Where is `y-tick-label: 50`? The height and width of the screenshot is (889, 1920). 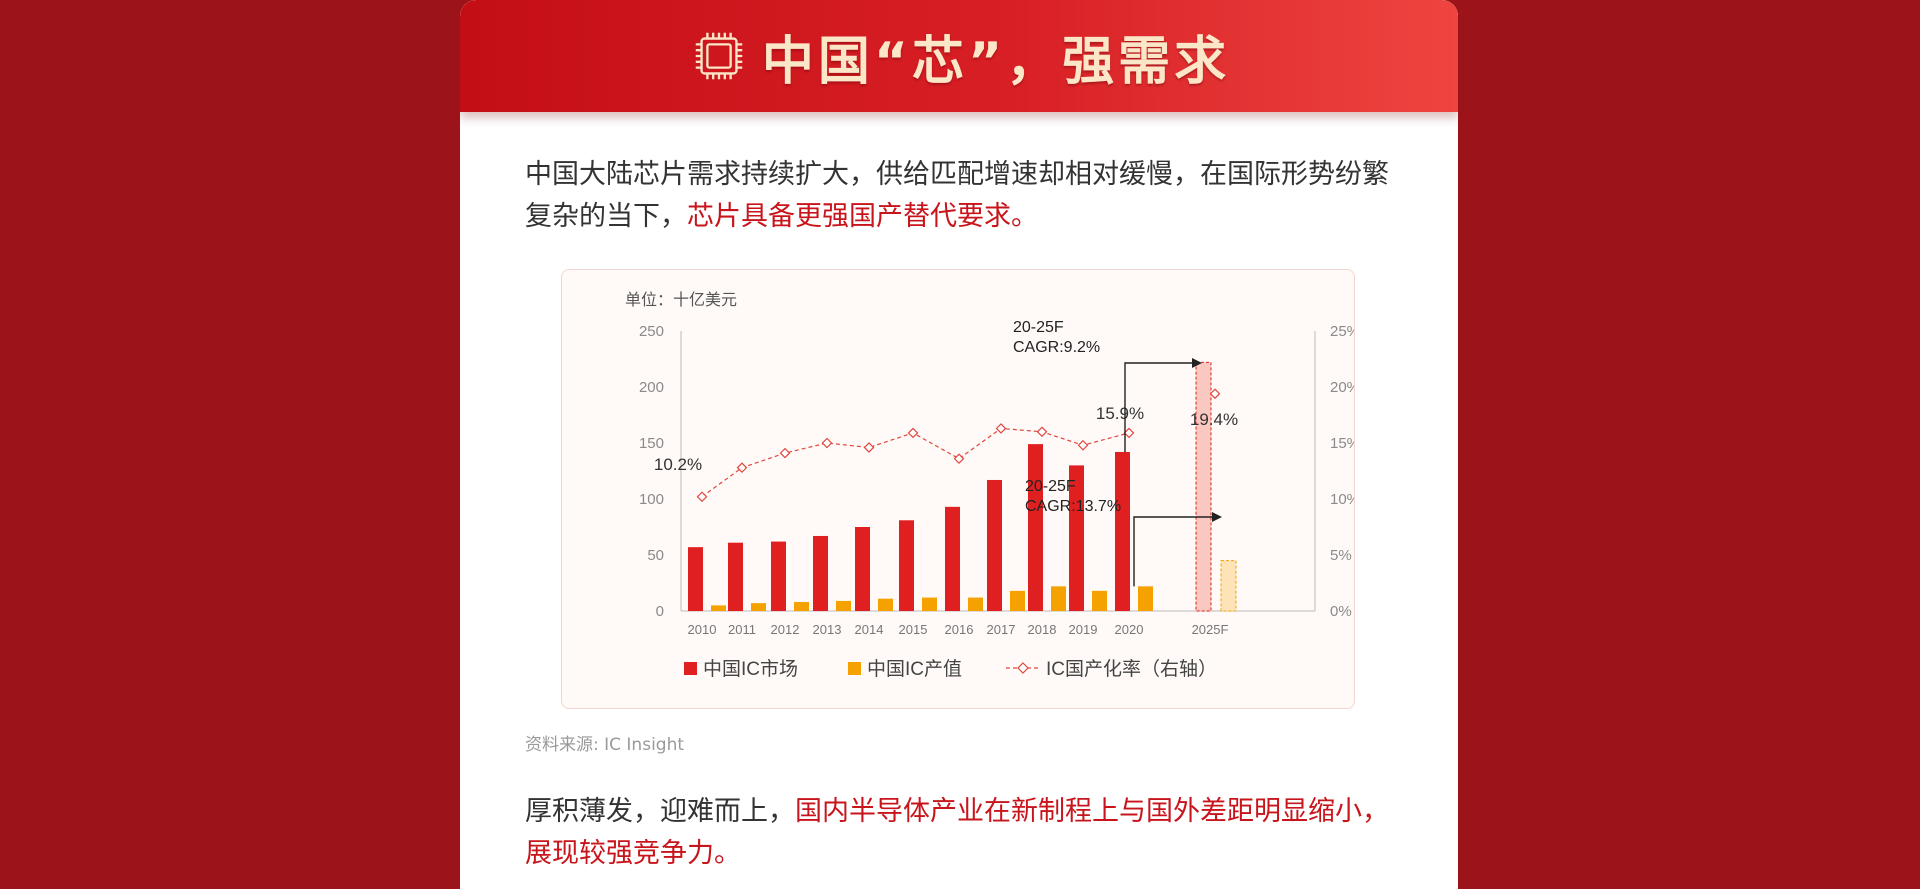 y-tick-label: 50 is located at coordinates (655, 555).